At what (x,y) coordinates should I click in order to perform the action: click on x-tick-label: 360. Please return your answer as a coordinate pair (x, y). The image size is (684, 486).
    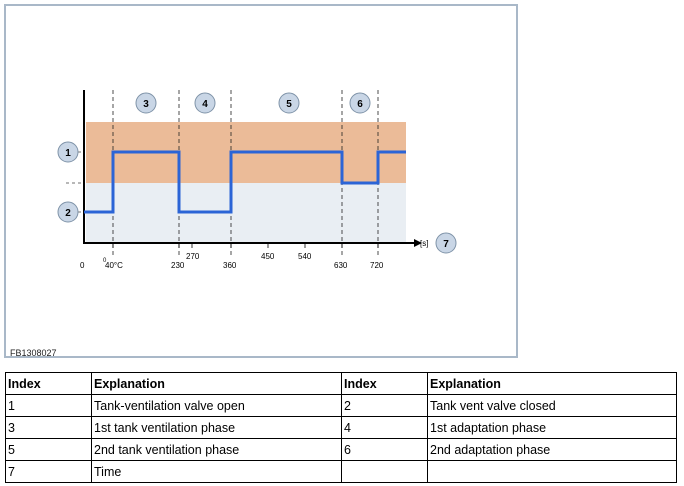
    Looking at the image, I should click on (230, 265).